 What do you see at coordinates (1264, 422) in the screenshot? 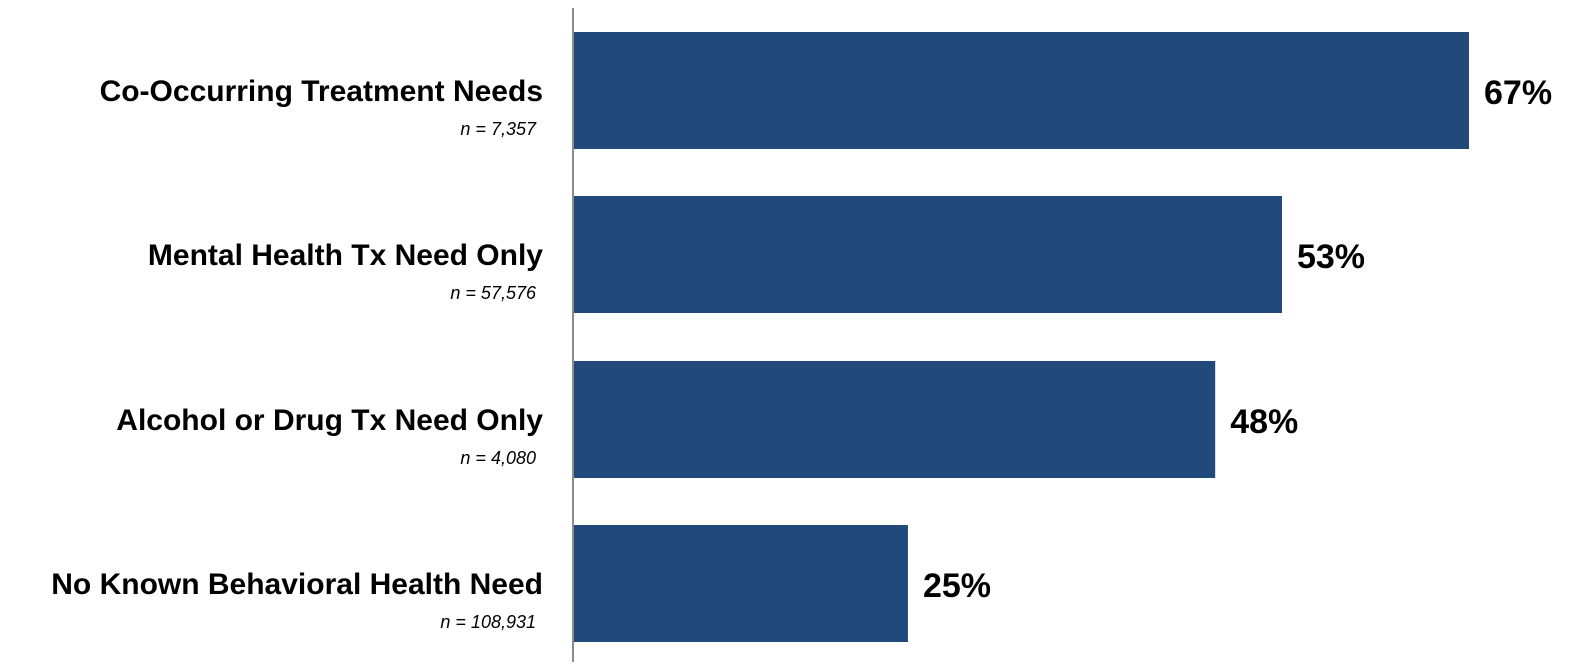
I see `value-label: 48%` at bounding box center [1264, 422].